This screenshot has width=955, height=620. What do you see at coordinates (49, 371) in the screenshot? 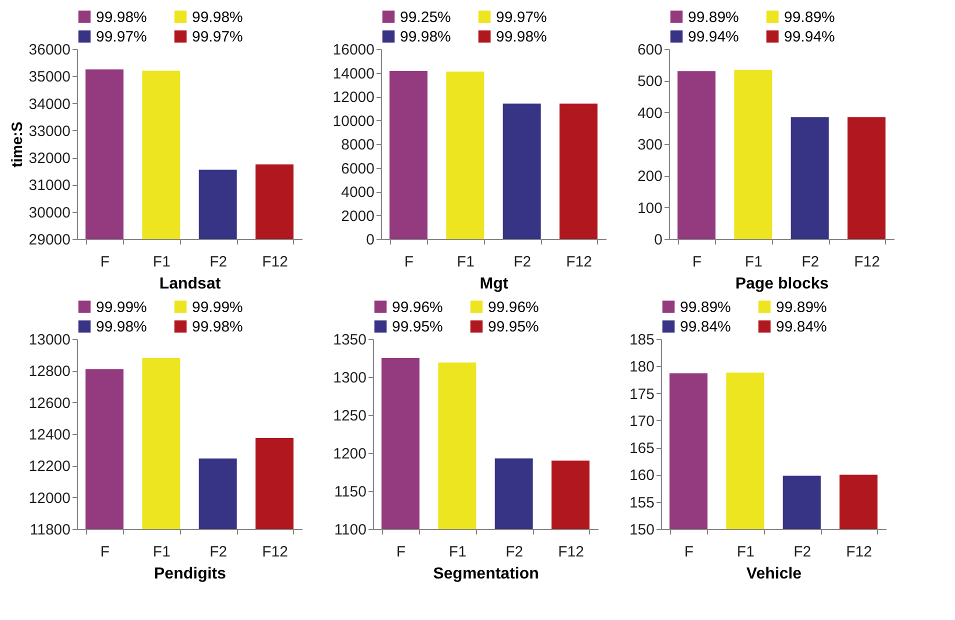
I see `y-tick-label: 12800` at bounding box center [49, 371].